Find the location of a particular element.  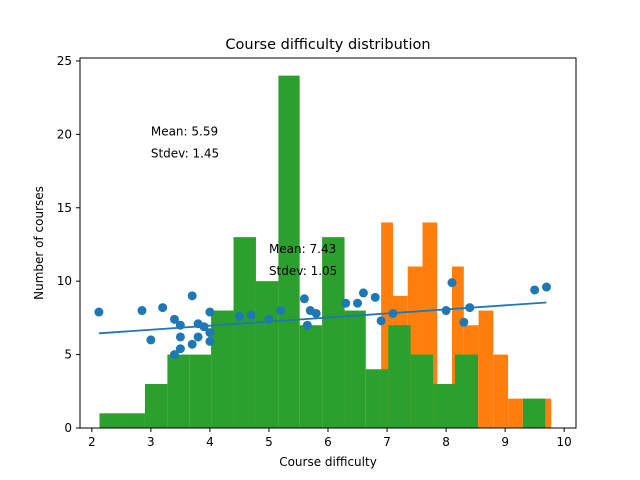

fit-line-group is located at coordinates (322, 318).